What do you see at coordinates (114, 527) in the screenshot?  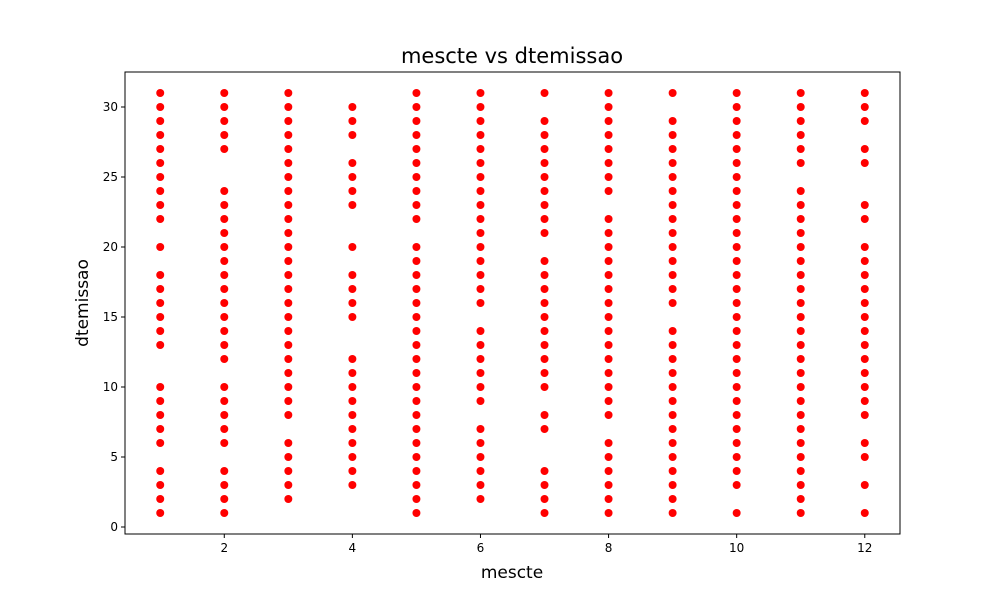 I see `y-tick-label: 0` at bounding box center [114, 527].